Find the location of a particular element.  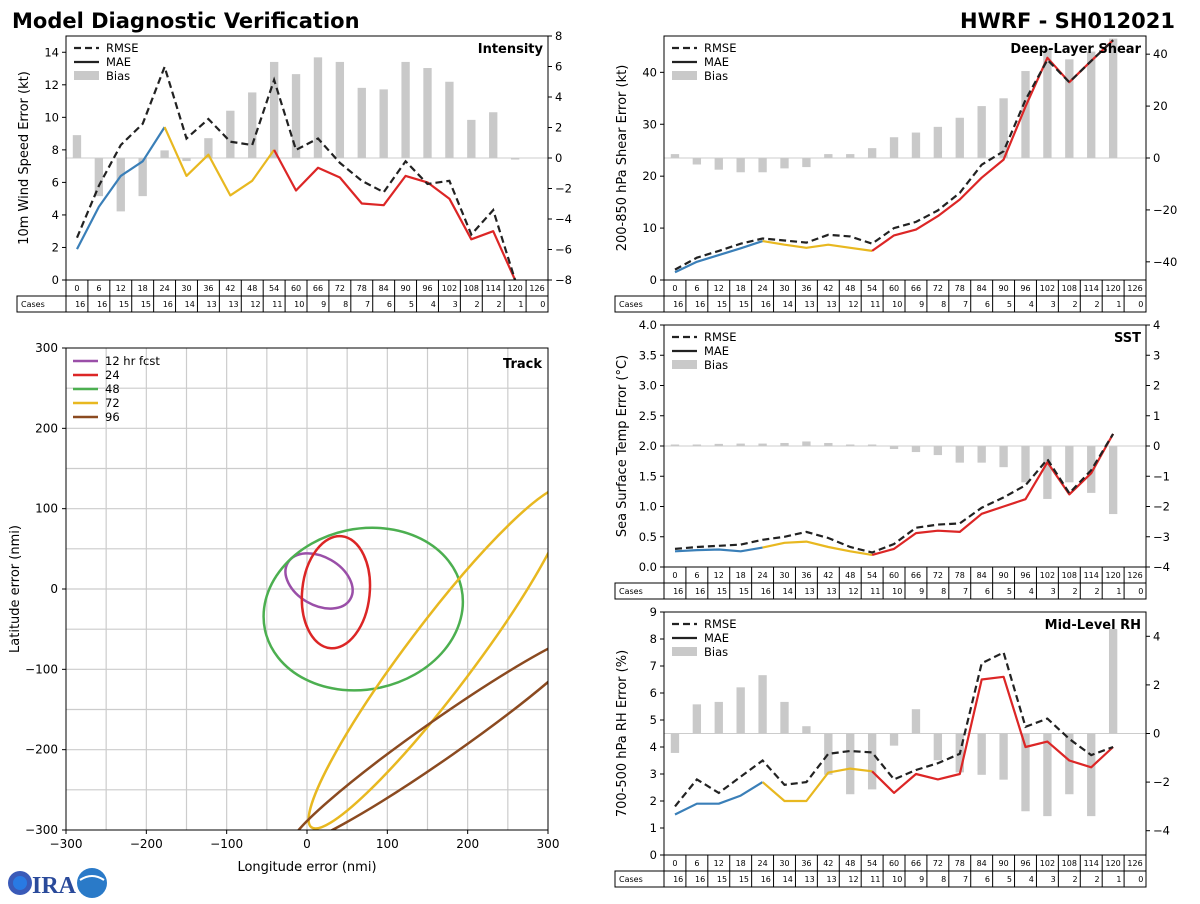

lead-hour-label: 60 is located at coordinates (296, 288).